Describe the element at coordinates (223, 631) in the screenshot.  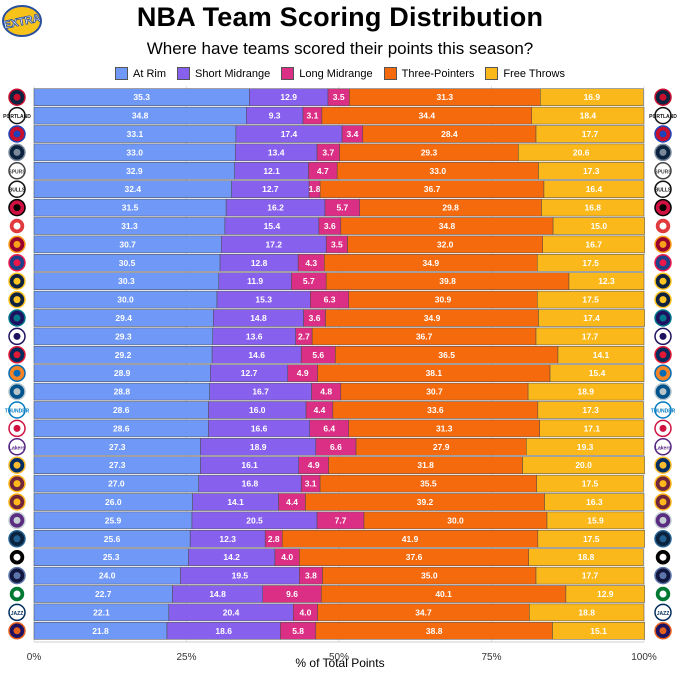
I see `data-label: 18.6` at that location.